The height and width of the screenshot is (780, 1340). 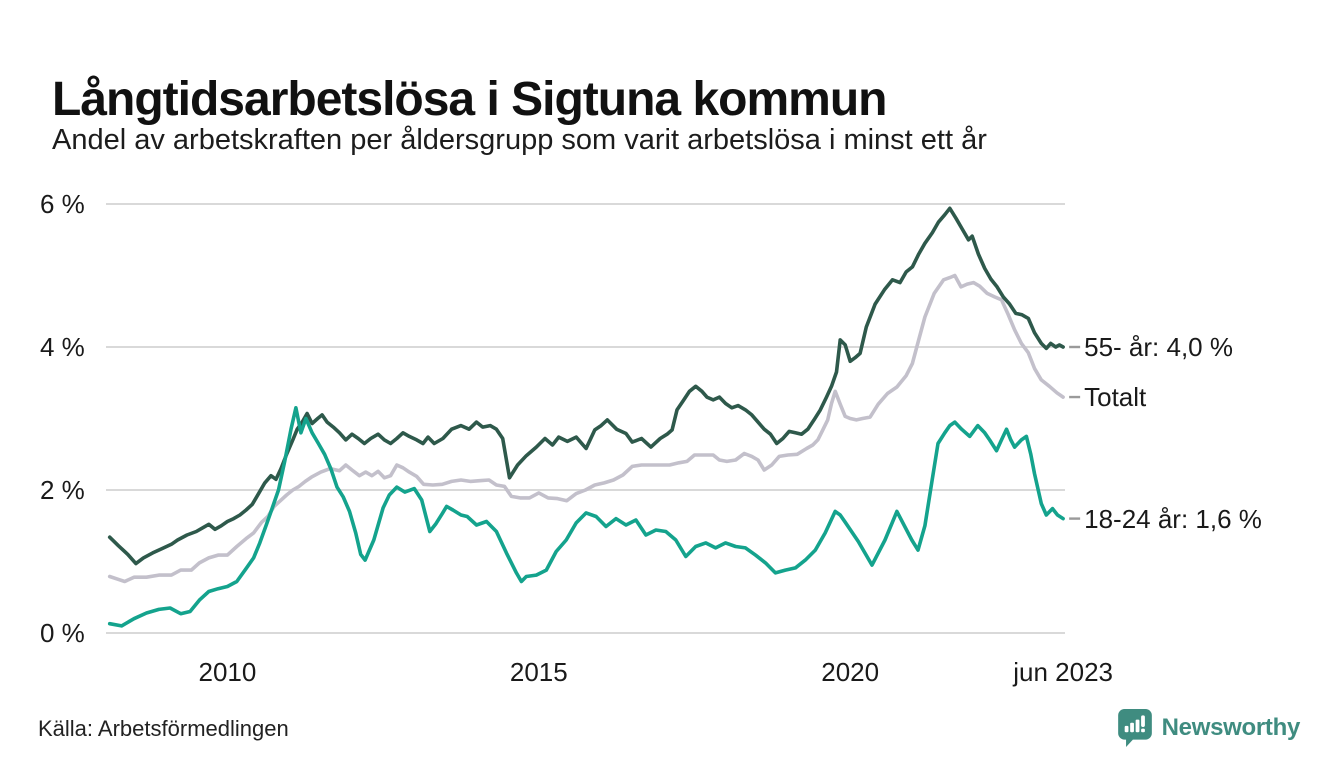 I want to click on source-text: Källa: Arbetsförmedlingen, so click(x=163, y=728).